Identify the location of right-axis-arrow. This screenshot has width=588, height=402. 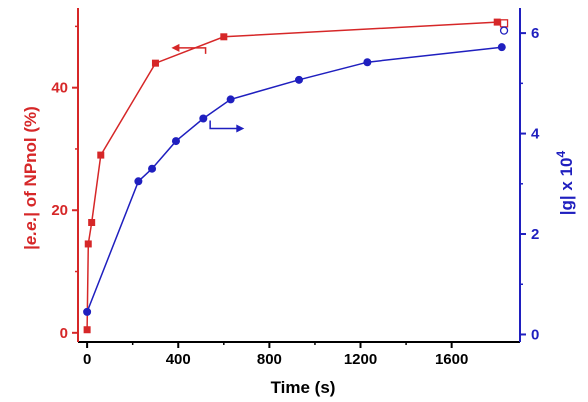
(227, 126).